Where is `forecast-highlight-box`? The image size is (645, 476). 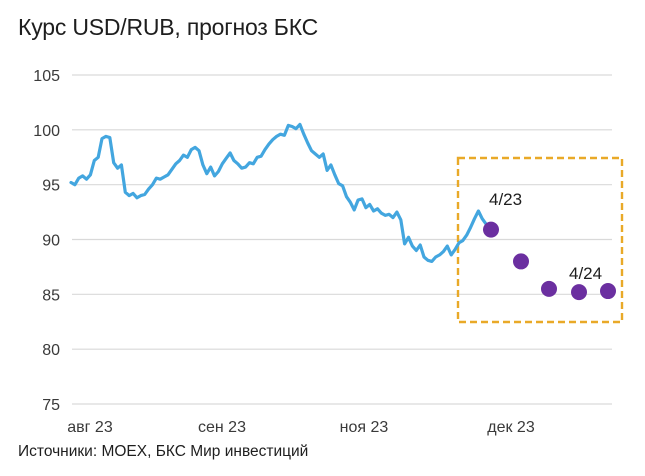 forecast-highlight-box is located at coordinates (540, 240).